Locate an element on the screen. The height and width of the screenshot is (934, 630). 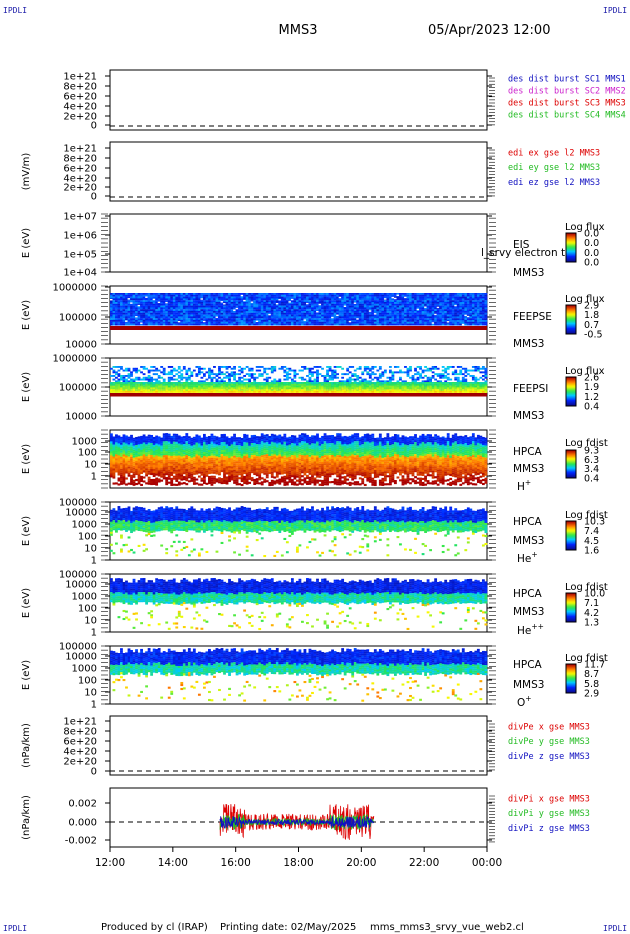
colorbar-title: Log flux is located at coordinates (585, 227).